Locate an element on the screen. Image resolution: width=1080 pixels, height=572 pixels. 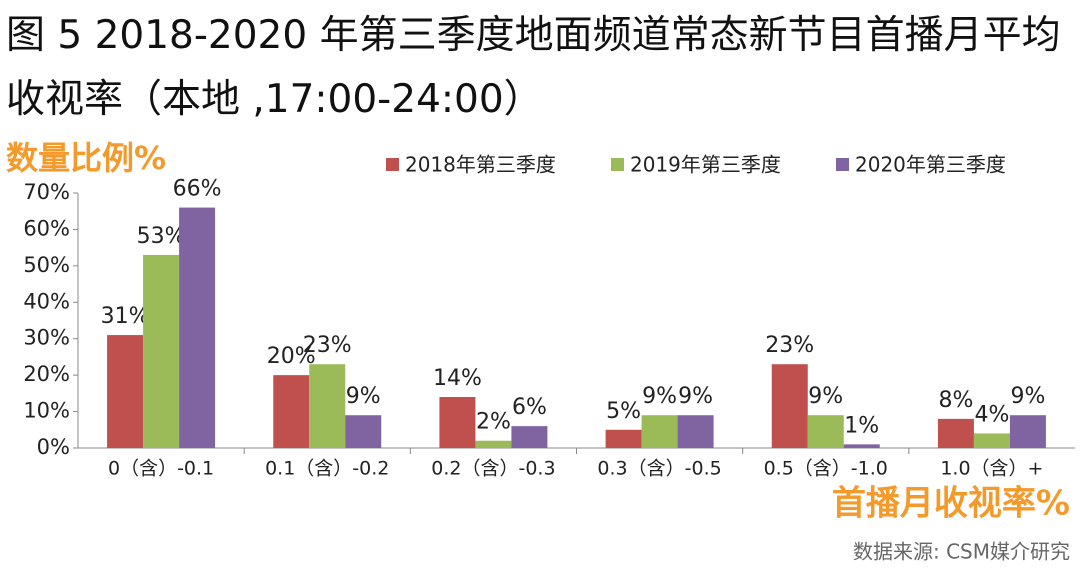
x-tick-label: 0.3（含）-0.5 is located at coordinates (659, 469).